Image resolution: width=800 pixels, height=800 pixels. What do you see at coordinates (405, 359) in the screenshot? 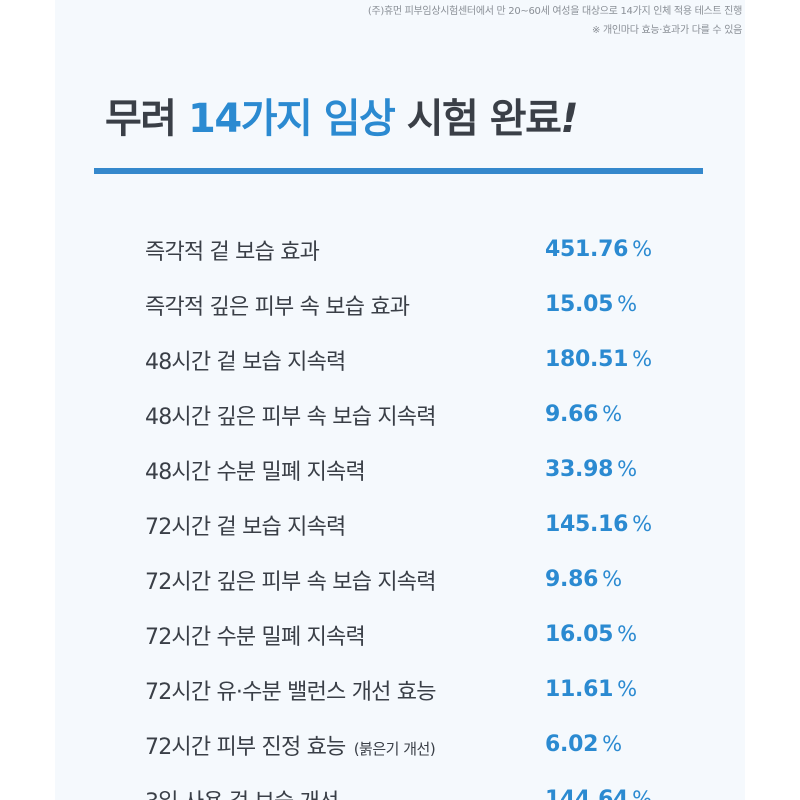
I see `result-row: 48시간 겉 보습 지속력 180.51%` at bounding box center [405, 359].